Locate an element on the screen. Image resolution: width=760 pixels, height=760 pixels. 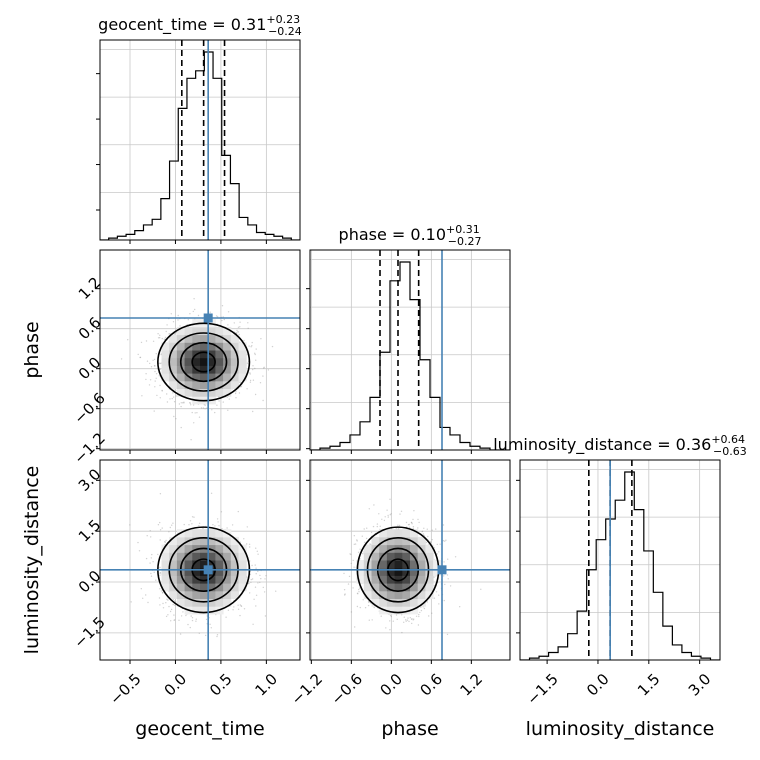
panel-title-phase: phase = 0.10+0.31 −0.27 is located at coordinates (410, 235).